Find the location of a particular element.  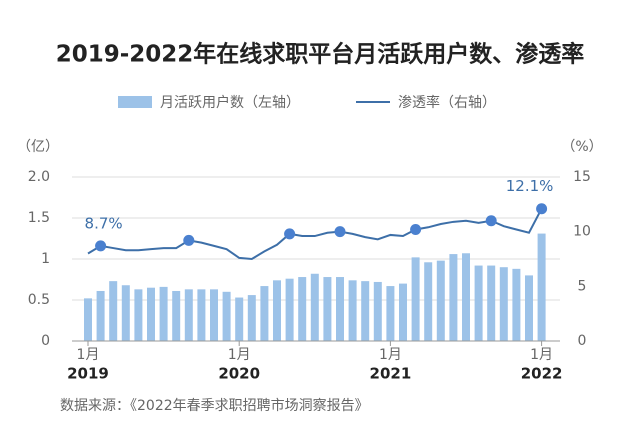

year-label: 2022 is located at coordinates (542, 374).